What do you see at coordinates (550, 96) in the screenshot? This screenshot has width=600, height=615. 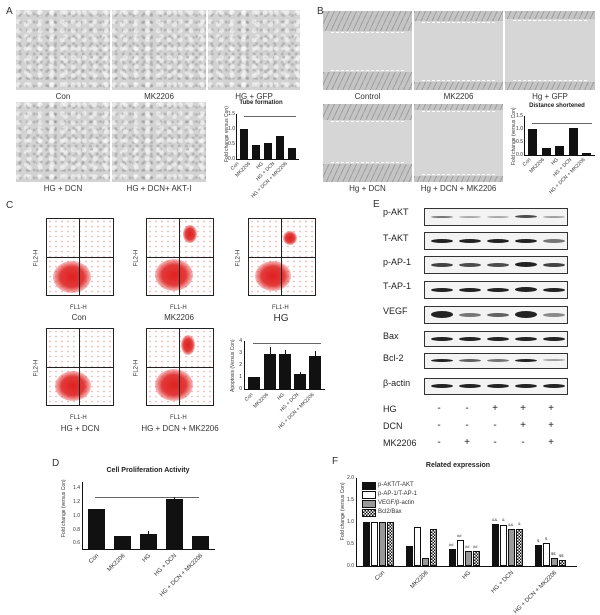 I see `caption-hg-gfp-b: Hg + GFP` at bounding box center [550, 96].